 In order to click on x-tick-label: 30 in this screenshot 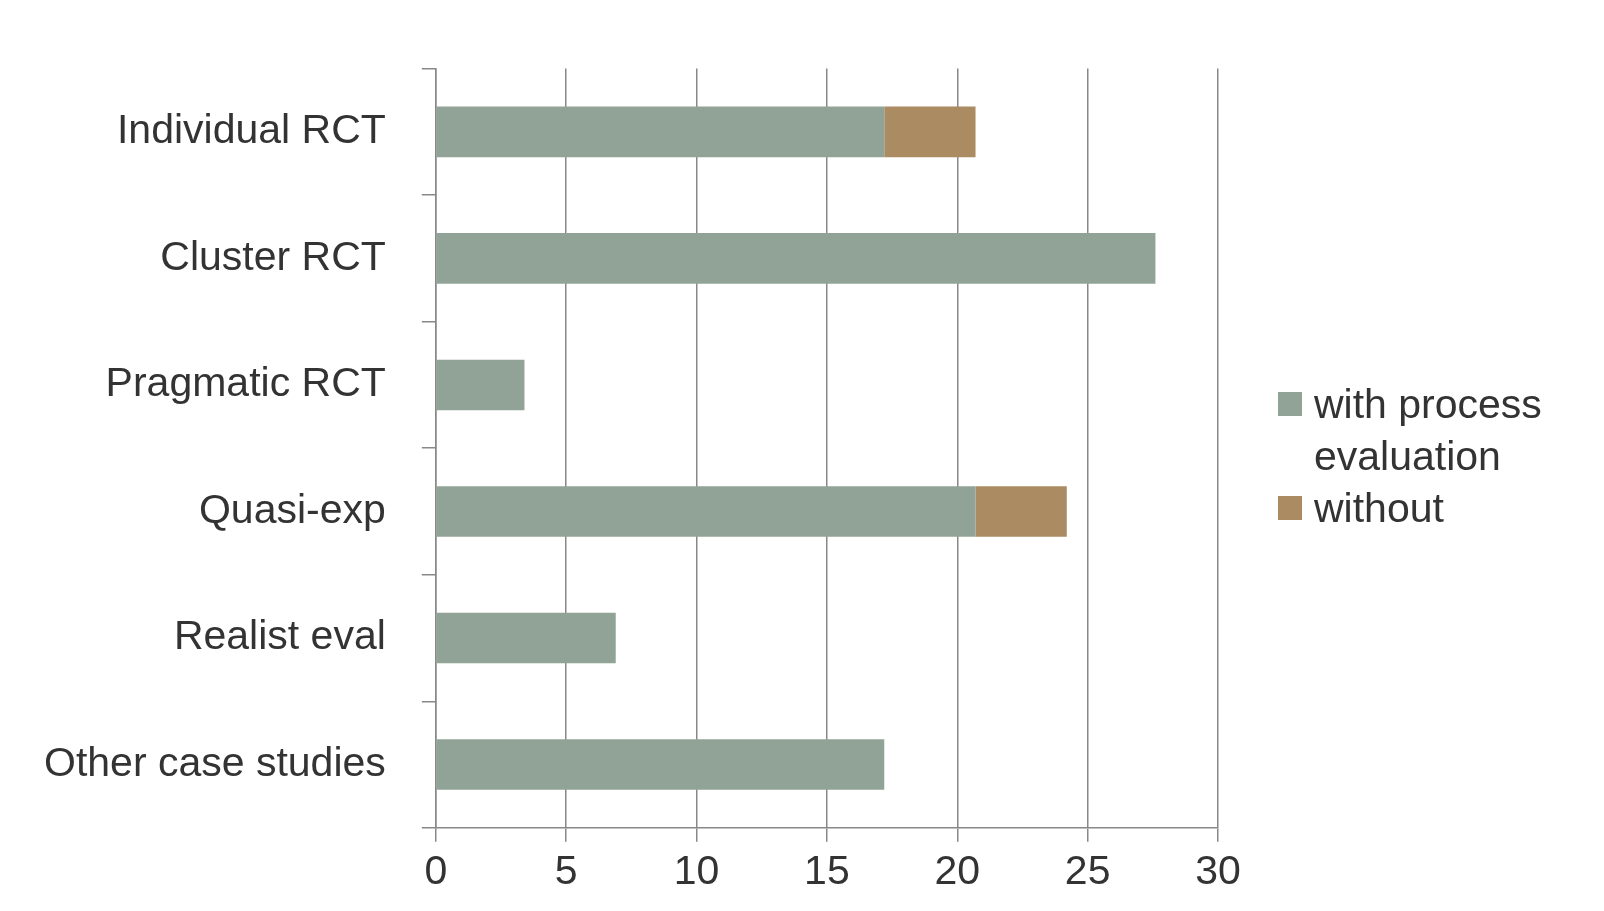, I will do `click(1218, 869)`.